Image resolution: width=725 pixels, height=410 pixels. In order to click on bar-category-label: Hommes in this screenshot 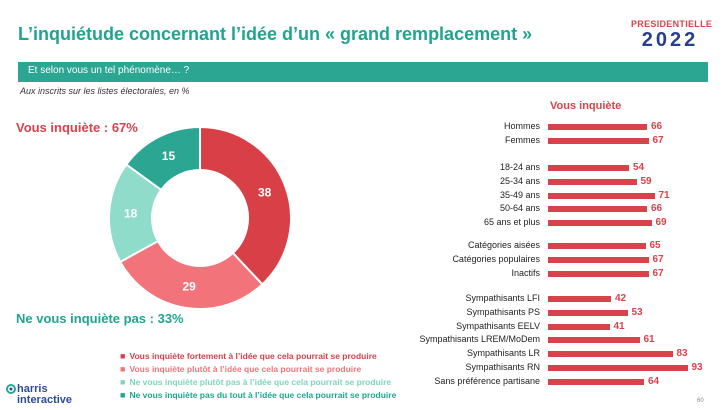, I will do `click(521, 126)`.